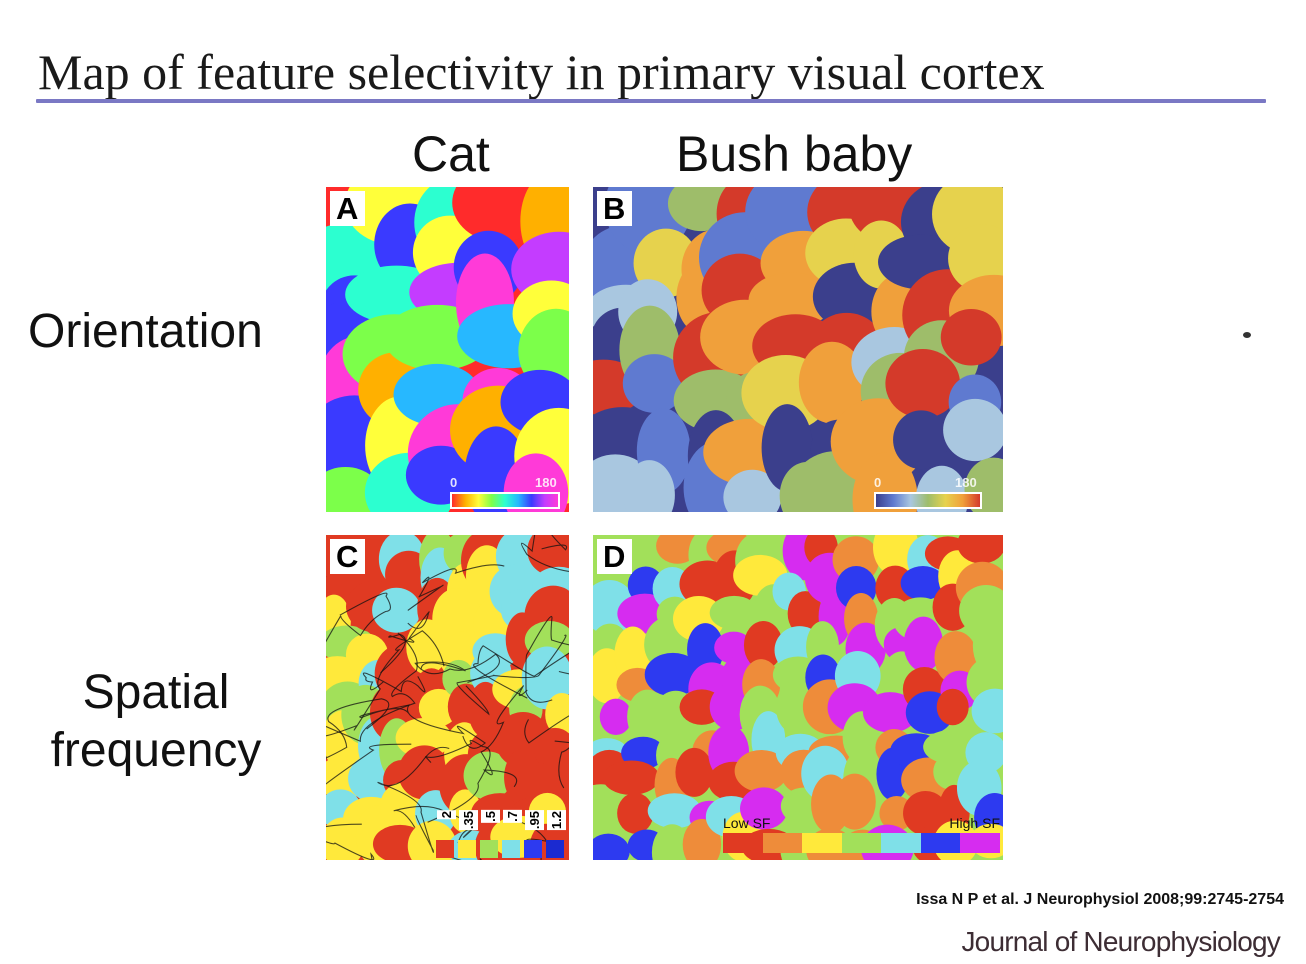 Image resolution: width=1306 pixels, height=964 pixels. I want to click on sf-key-value: 1.2, so click(556, 820).